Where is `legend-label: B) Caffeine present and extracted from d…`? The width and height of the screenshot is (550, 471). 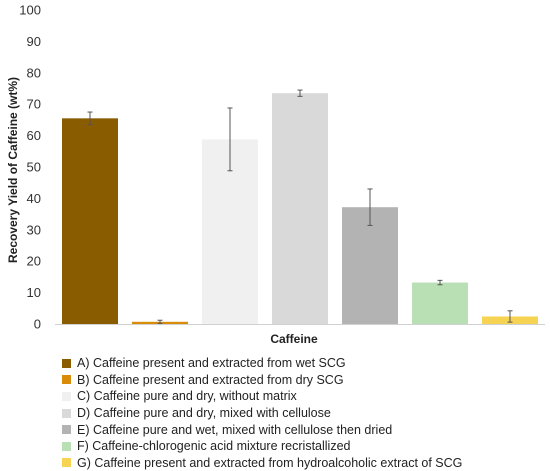
legend-label: B) Caffeine present and extracted from d… is located at coordinates (210, 379).